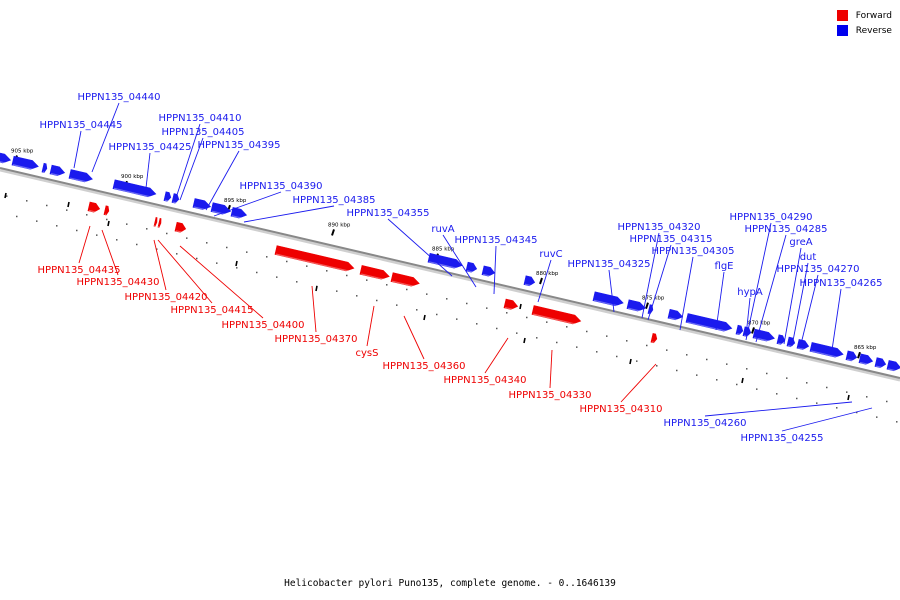 This screenshot has width=900, height=600. What do you see at coordinates (424, 366) in the screenshot?
I see `forward-gene-label: HPPN135_04360` at bounding box center [424, 366].